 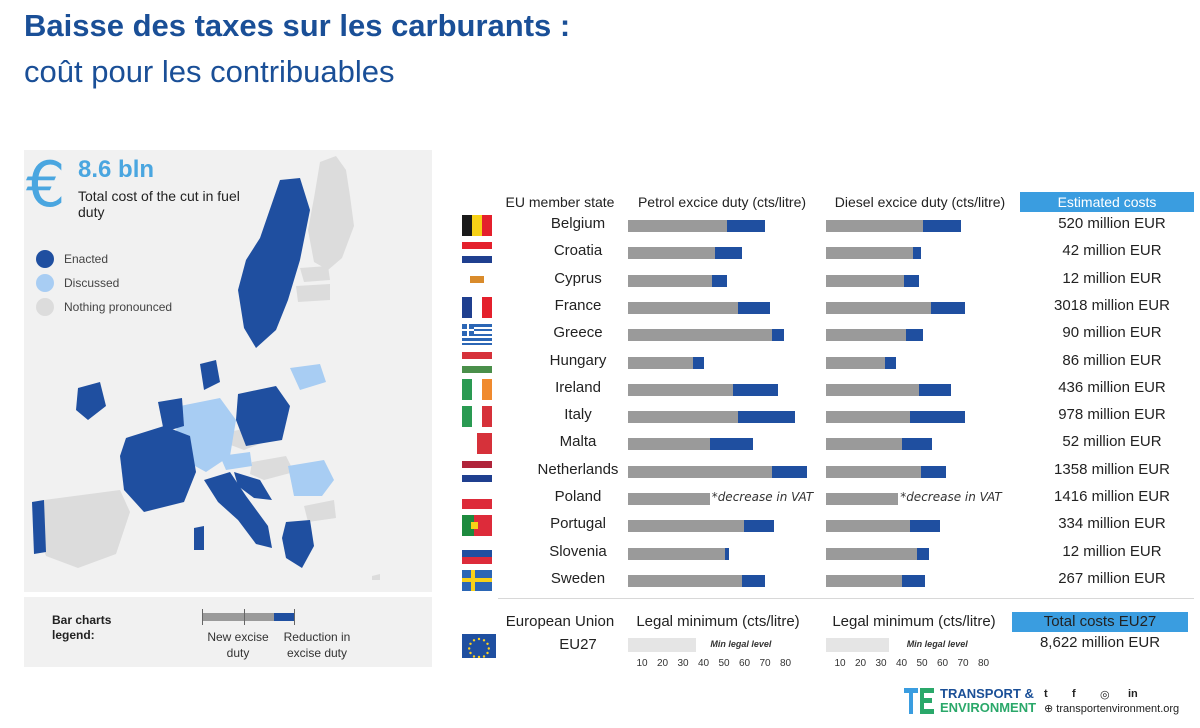 What do you see at coordinates (210, 375) in the screenshot?
I see `map-denmark` at bounding box center [210, 375].